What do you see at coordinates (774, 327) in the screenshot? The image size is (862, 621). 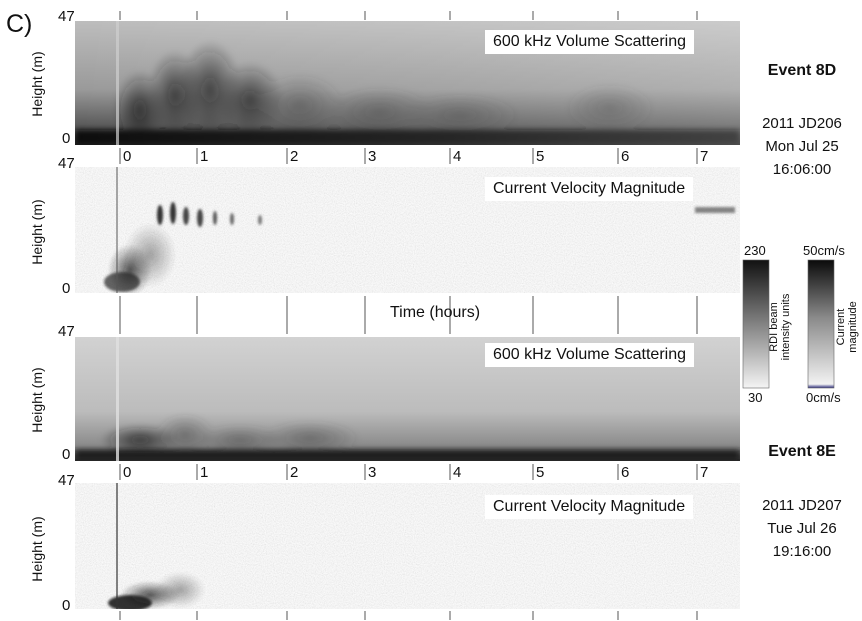 I see `colorbar-label-line: RDI beam` at bounding box center [774, 327].